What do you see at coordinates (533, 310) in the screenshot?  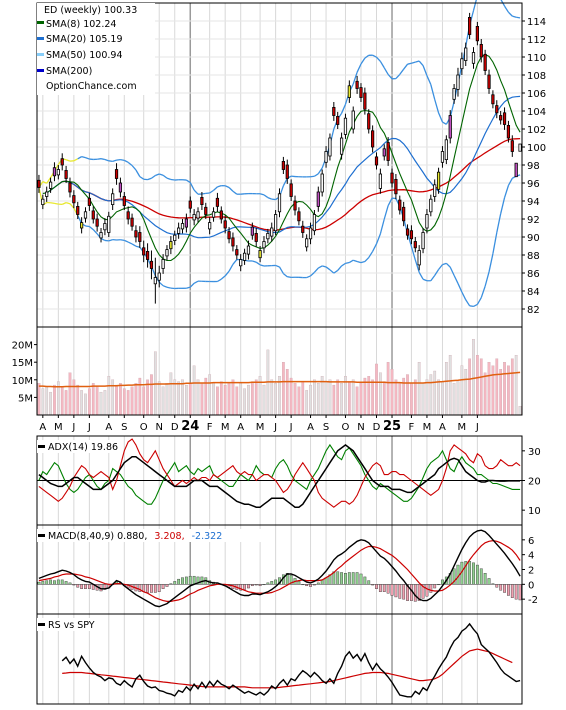 I see `price-tick-label: 82` at bounding box center [533, 310].